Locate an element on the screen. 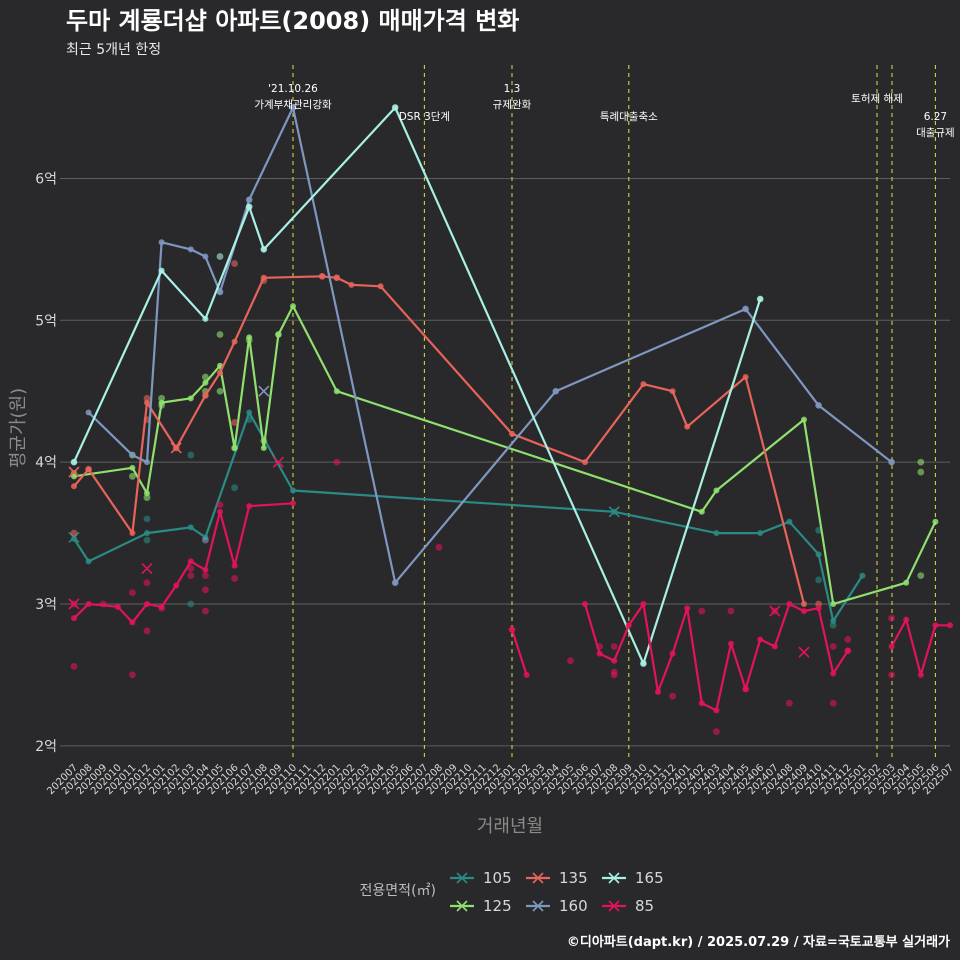 The image size is (960, 960). legend: 105 125 135 160 165 85 is located at coordinates (557, 892).